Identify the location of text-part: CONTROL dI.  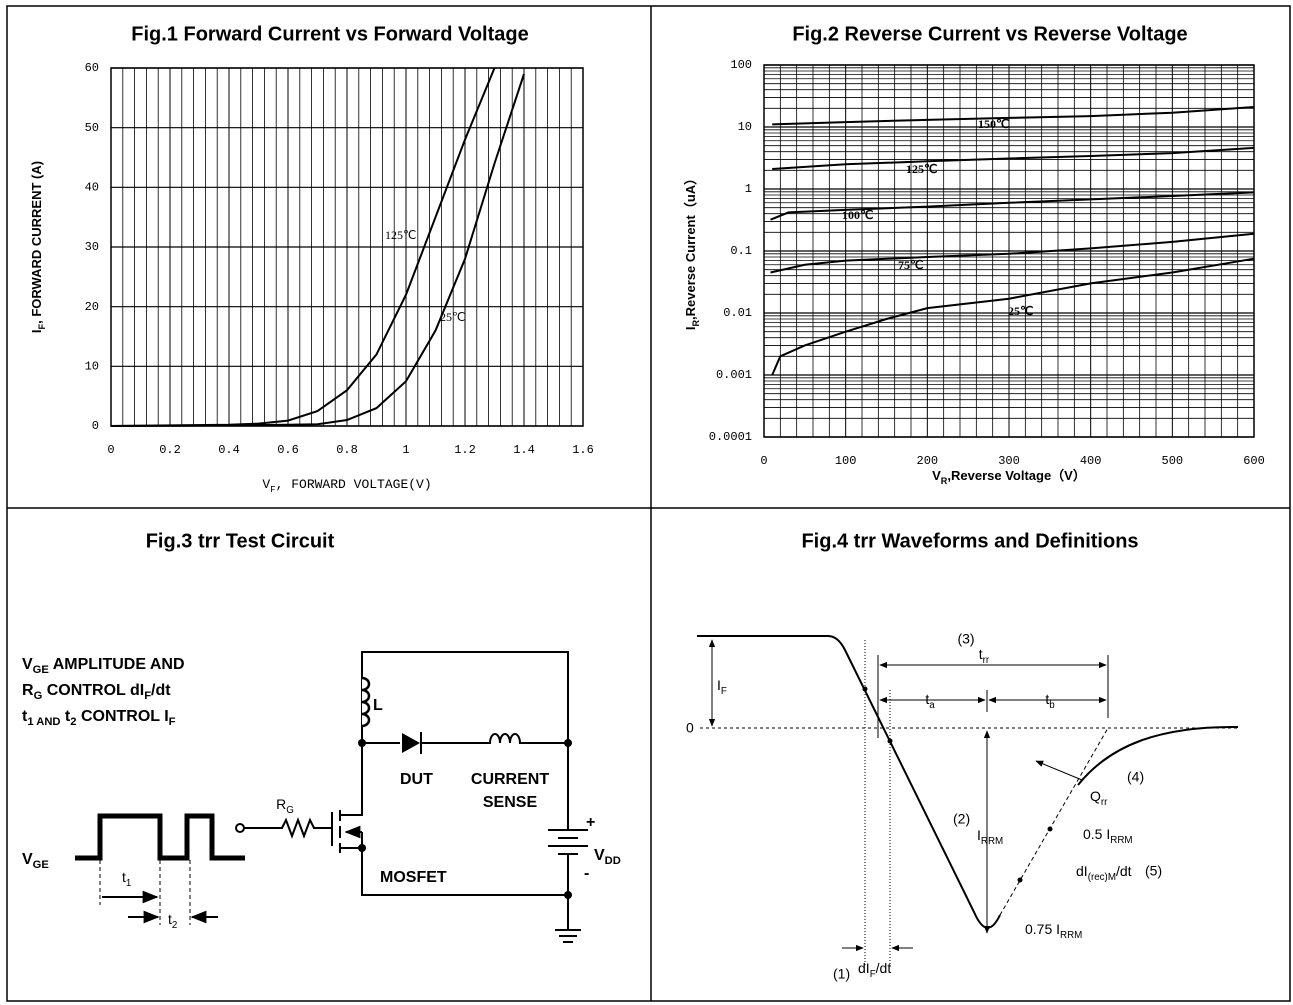
(93, 690).